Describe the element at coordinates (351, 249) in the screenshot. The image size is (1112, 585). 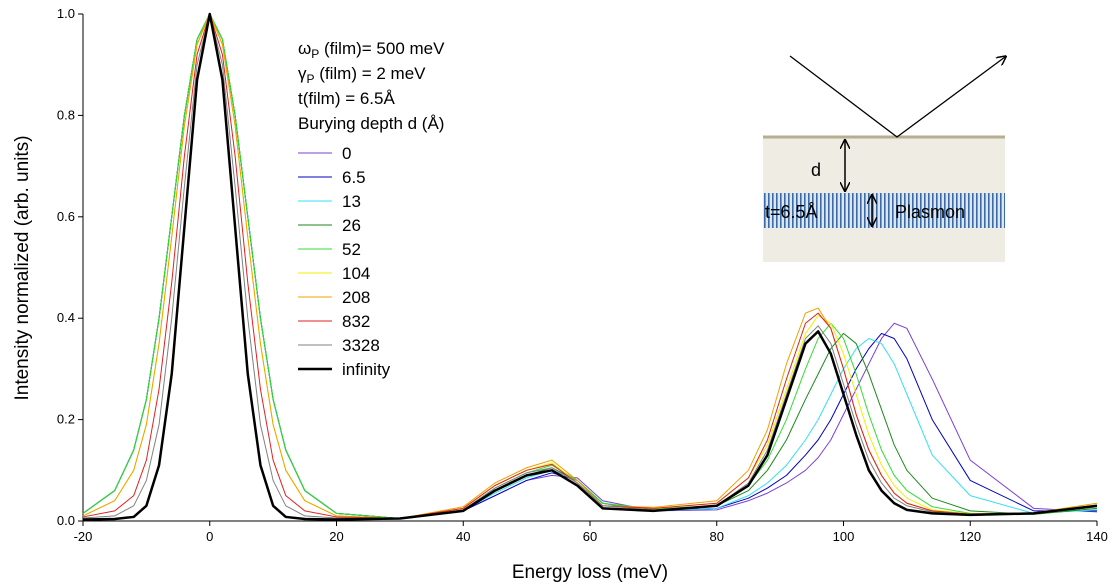
I see `legend-label: 52` at that location.